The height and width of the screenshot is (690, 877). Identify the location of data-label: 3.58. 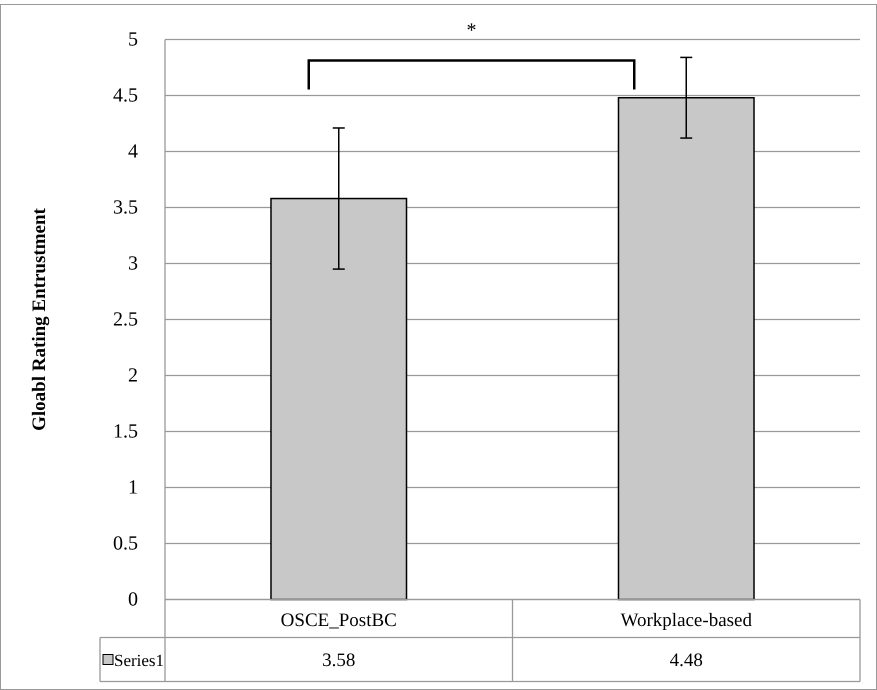
(339, 660).